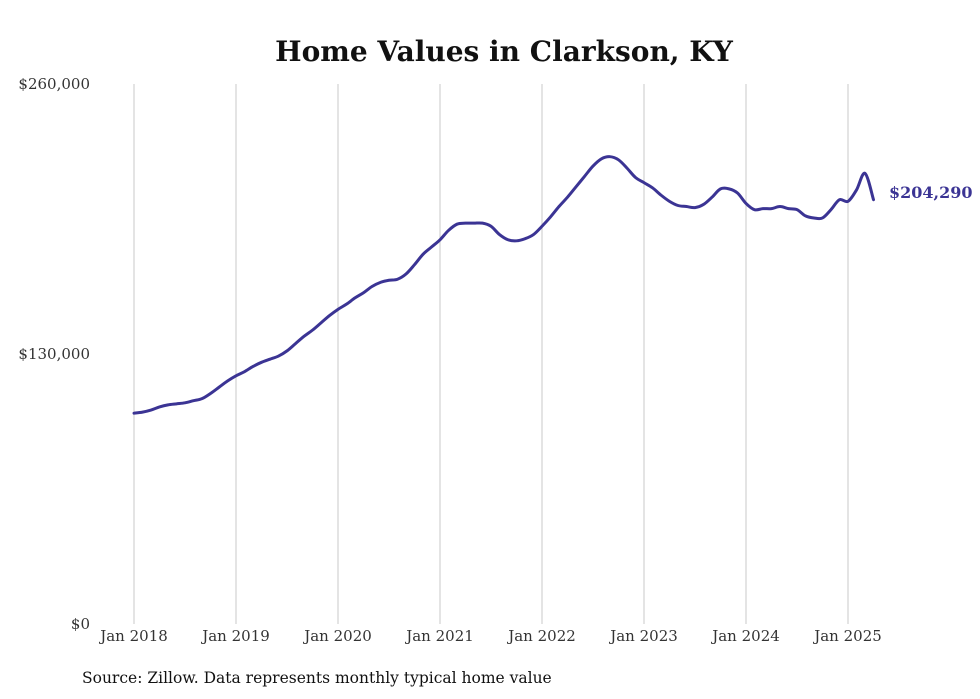 The width and height of the screenshot is (980, 699). What do you see at coordinates (337, 636) in the screenshot?
I see `x-tick-label: Jan 2020` at bounding box center [337, 636].